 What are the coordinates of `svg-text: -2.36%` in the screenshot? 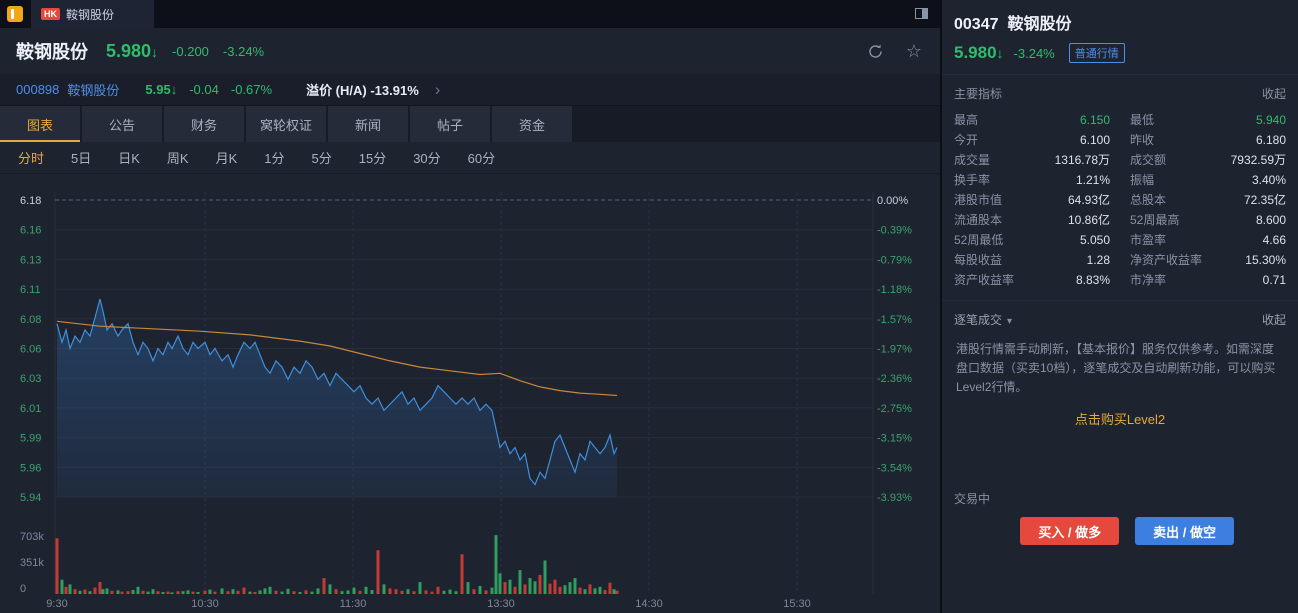 It's located at (894, 379).